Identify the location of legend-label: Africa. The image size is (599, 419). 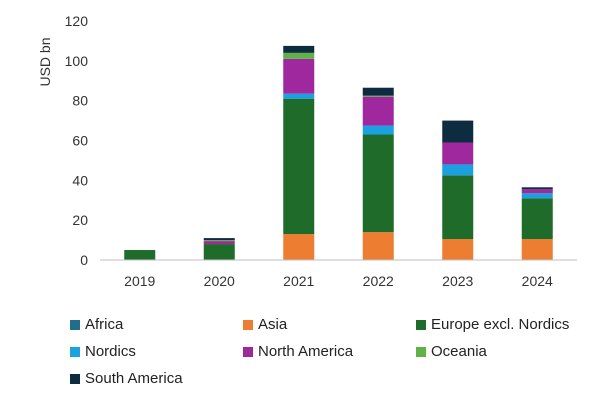
(104, 324).